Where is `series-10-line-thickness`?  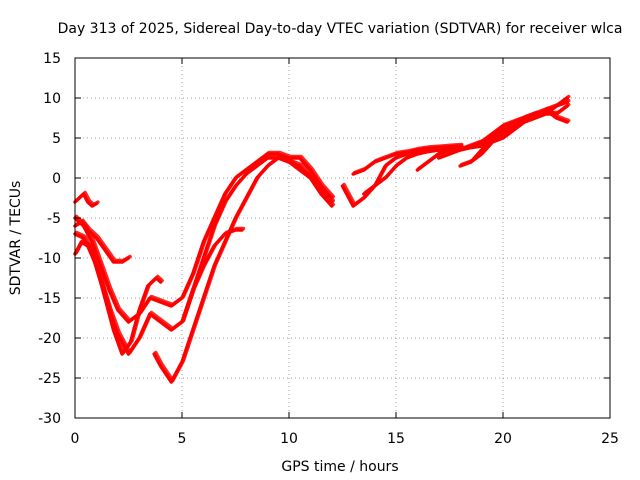 series-10-line-thickness is located at coordinates (413, 169).